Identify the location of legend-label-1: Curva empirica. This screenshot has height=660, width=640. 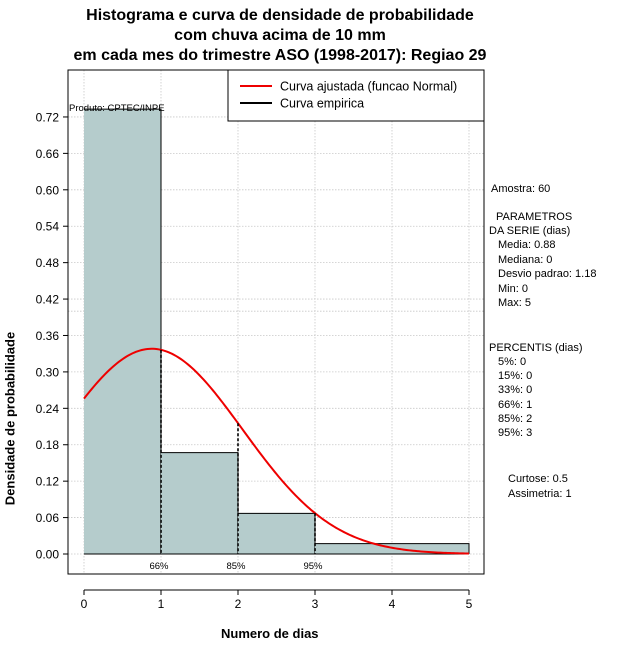
(322, 104).